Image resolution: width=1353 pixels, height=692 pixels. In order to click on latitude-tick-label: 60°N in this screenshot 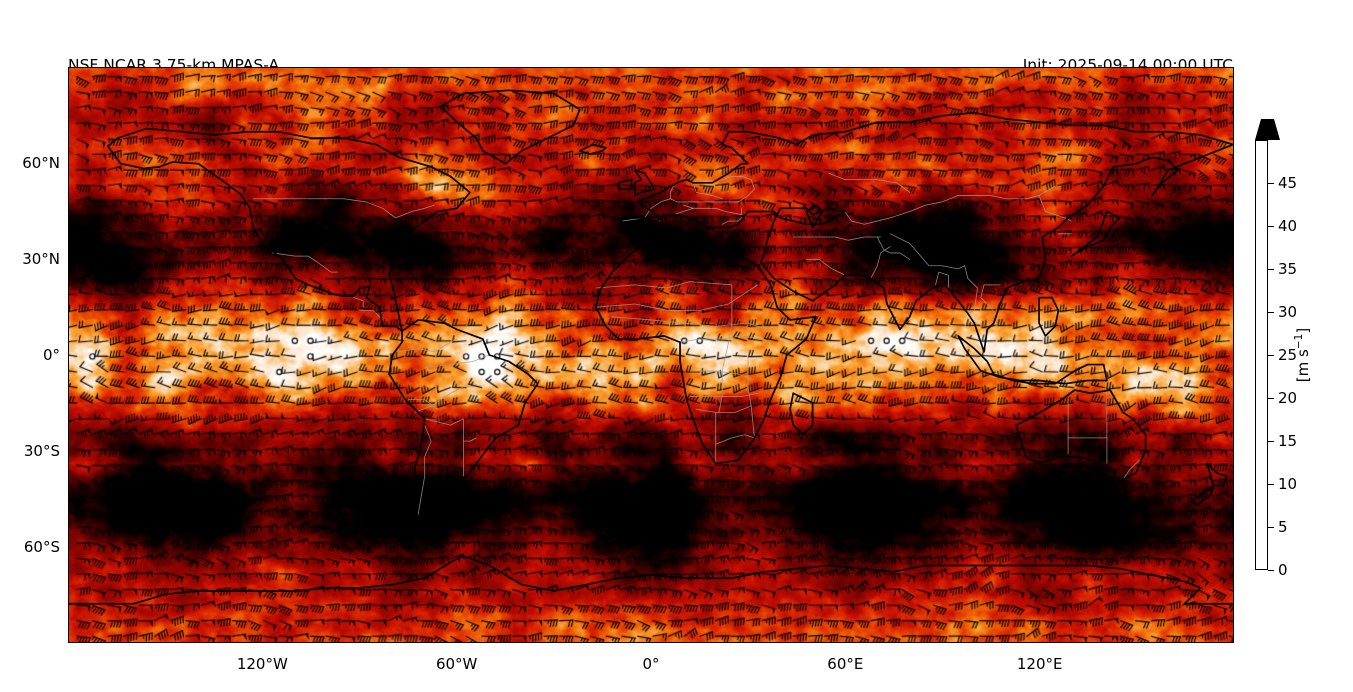, I will do `click(41, 163)`.